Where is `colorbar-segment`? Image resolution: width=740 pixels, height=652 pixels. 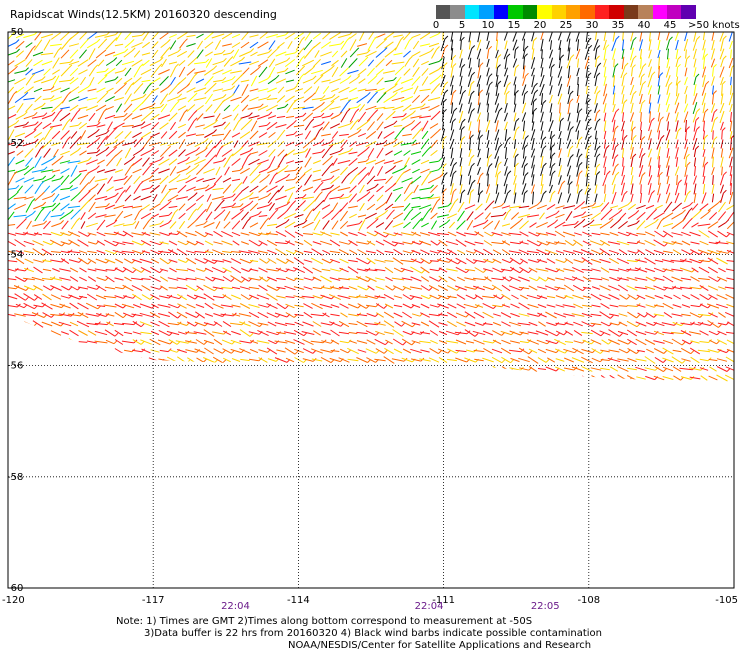 colorbar-segment is located at coordinates (501, 12).